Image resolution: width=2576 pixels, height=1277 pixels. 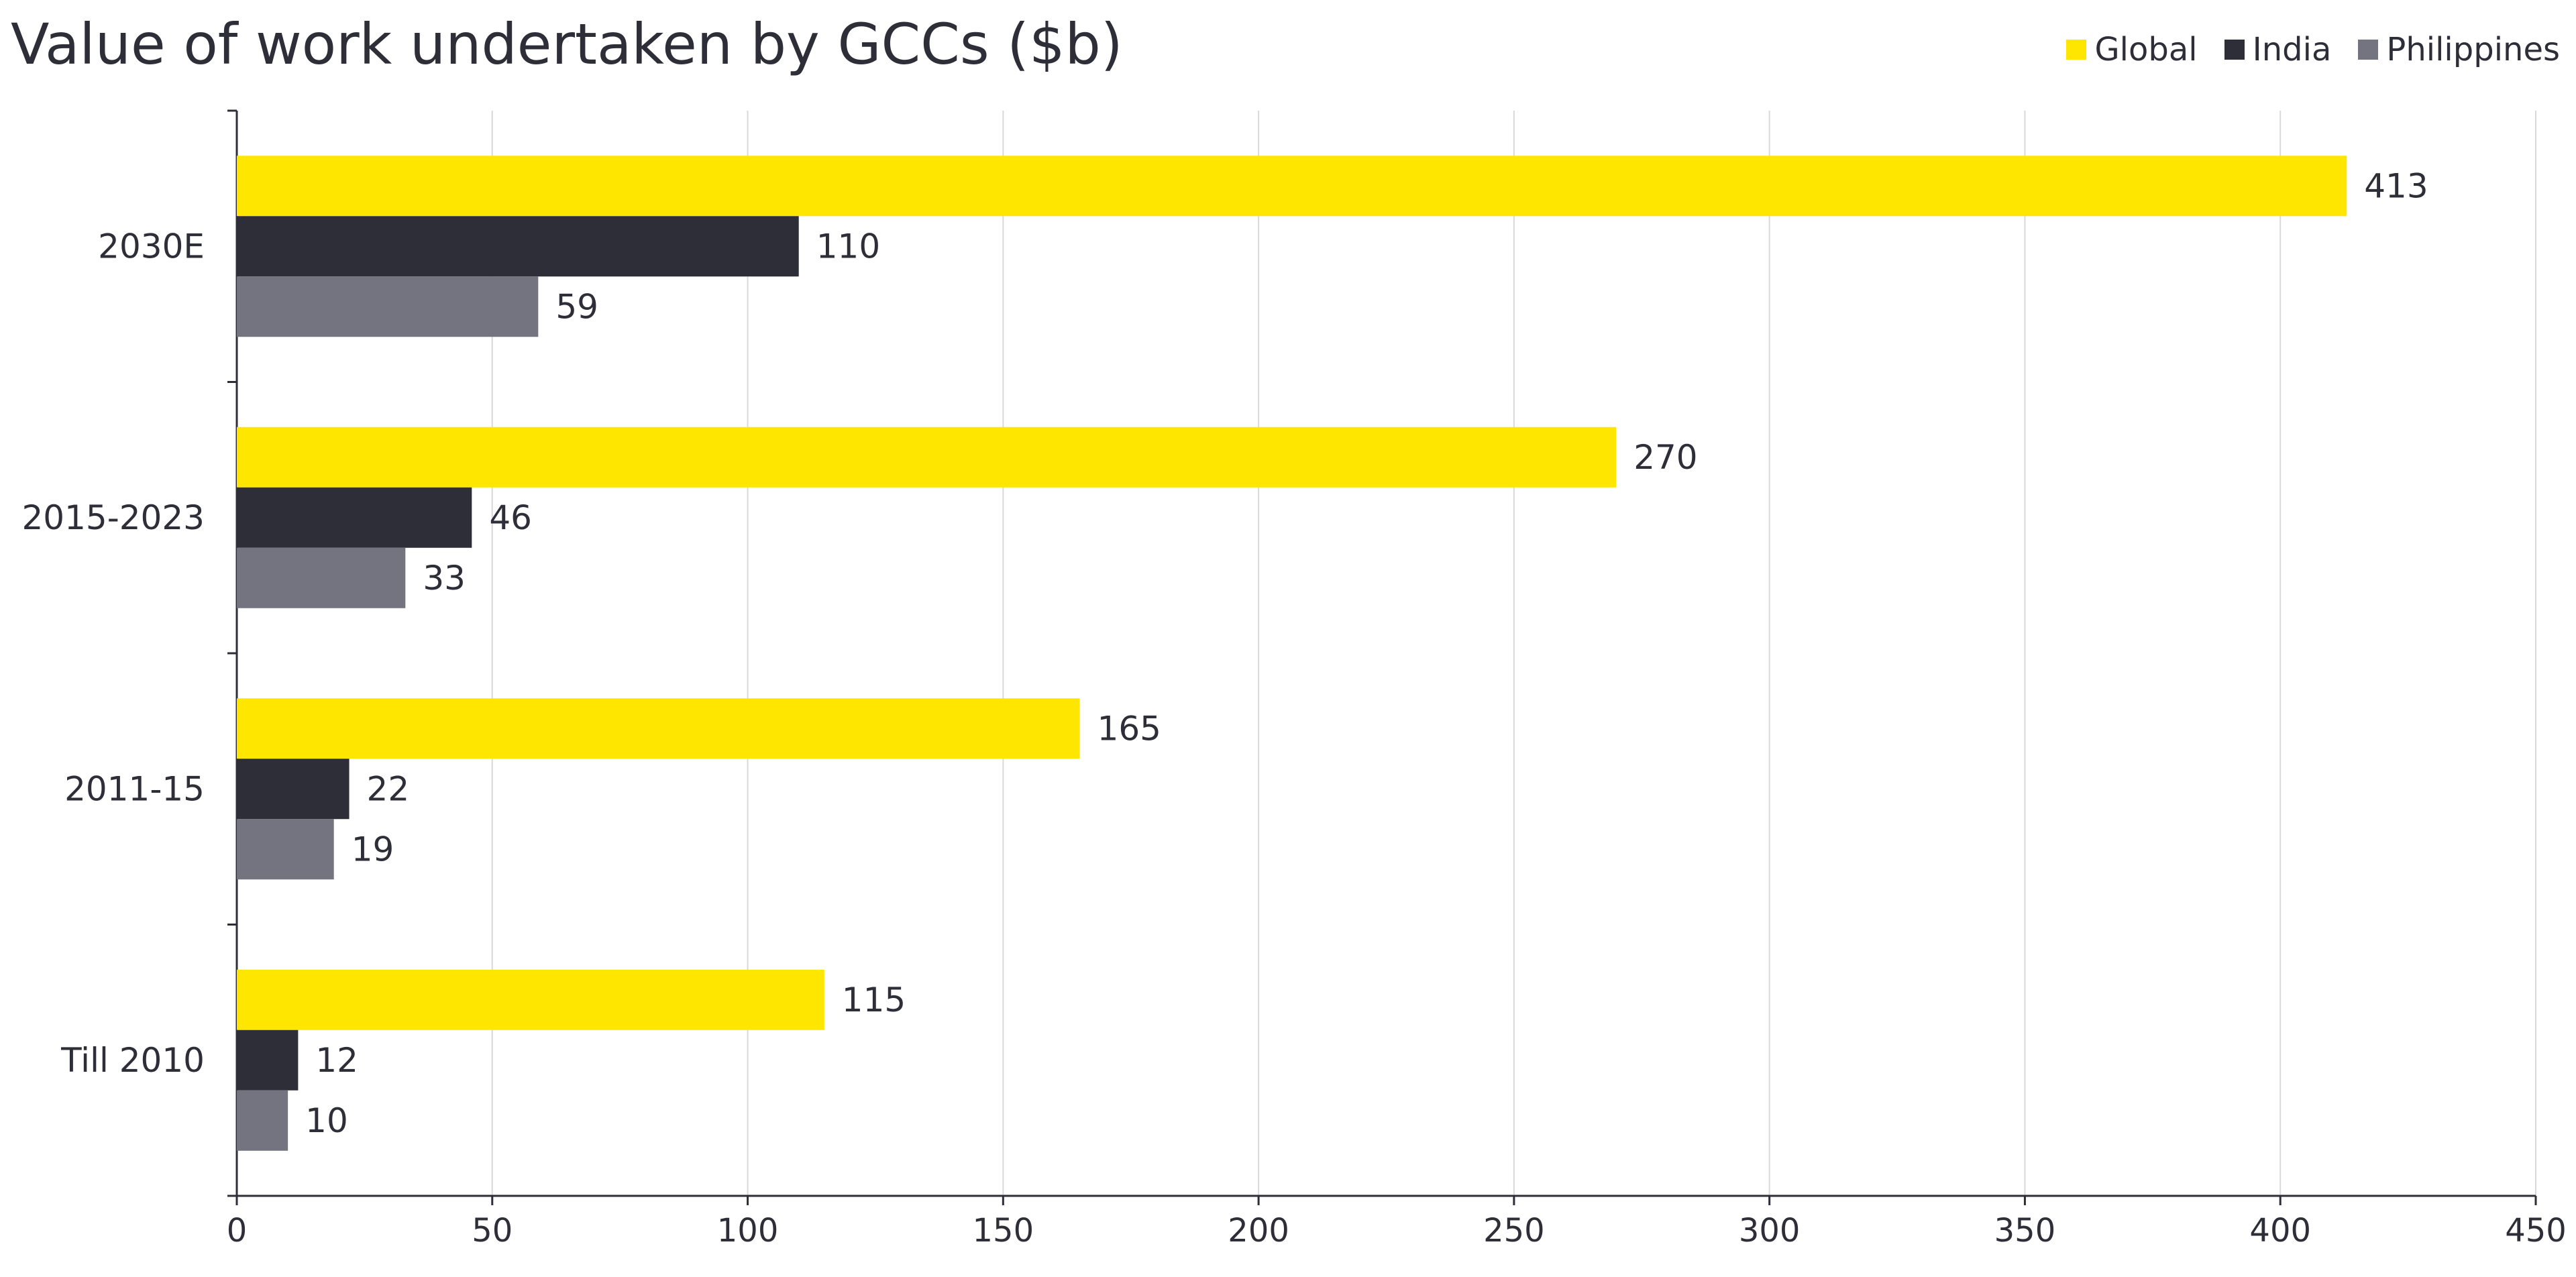 I want to click on legend: Global India Philippines, so click(x=2313, y=49).